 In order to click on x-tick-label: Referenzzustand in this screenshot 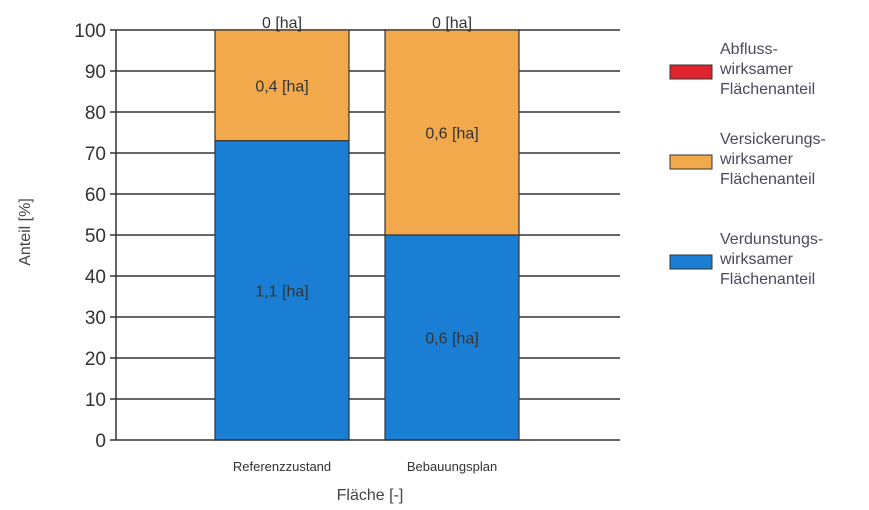, I will do `click(282, 466)`.